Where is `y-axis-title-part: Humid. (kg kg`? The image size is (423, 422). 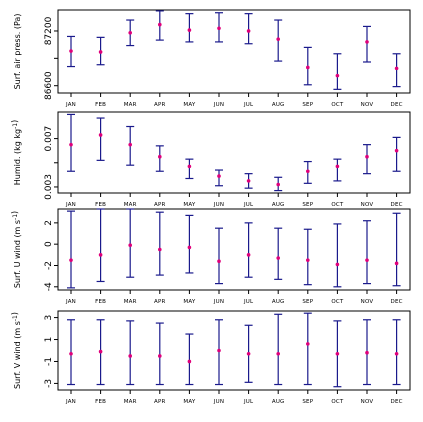
y-axis-title-part: Humid. (kg kg is located at coordinates (17, 157).